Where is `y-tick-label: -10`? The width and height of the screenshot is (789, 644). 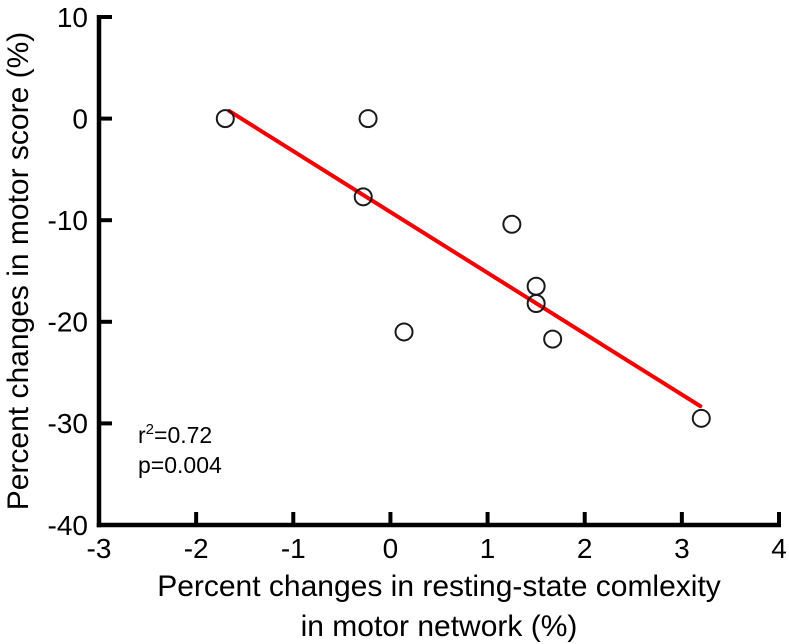 y-tick-label: -10 is located at coordinates (68, 220).